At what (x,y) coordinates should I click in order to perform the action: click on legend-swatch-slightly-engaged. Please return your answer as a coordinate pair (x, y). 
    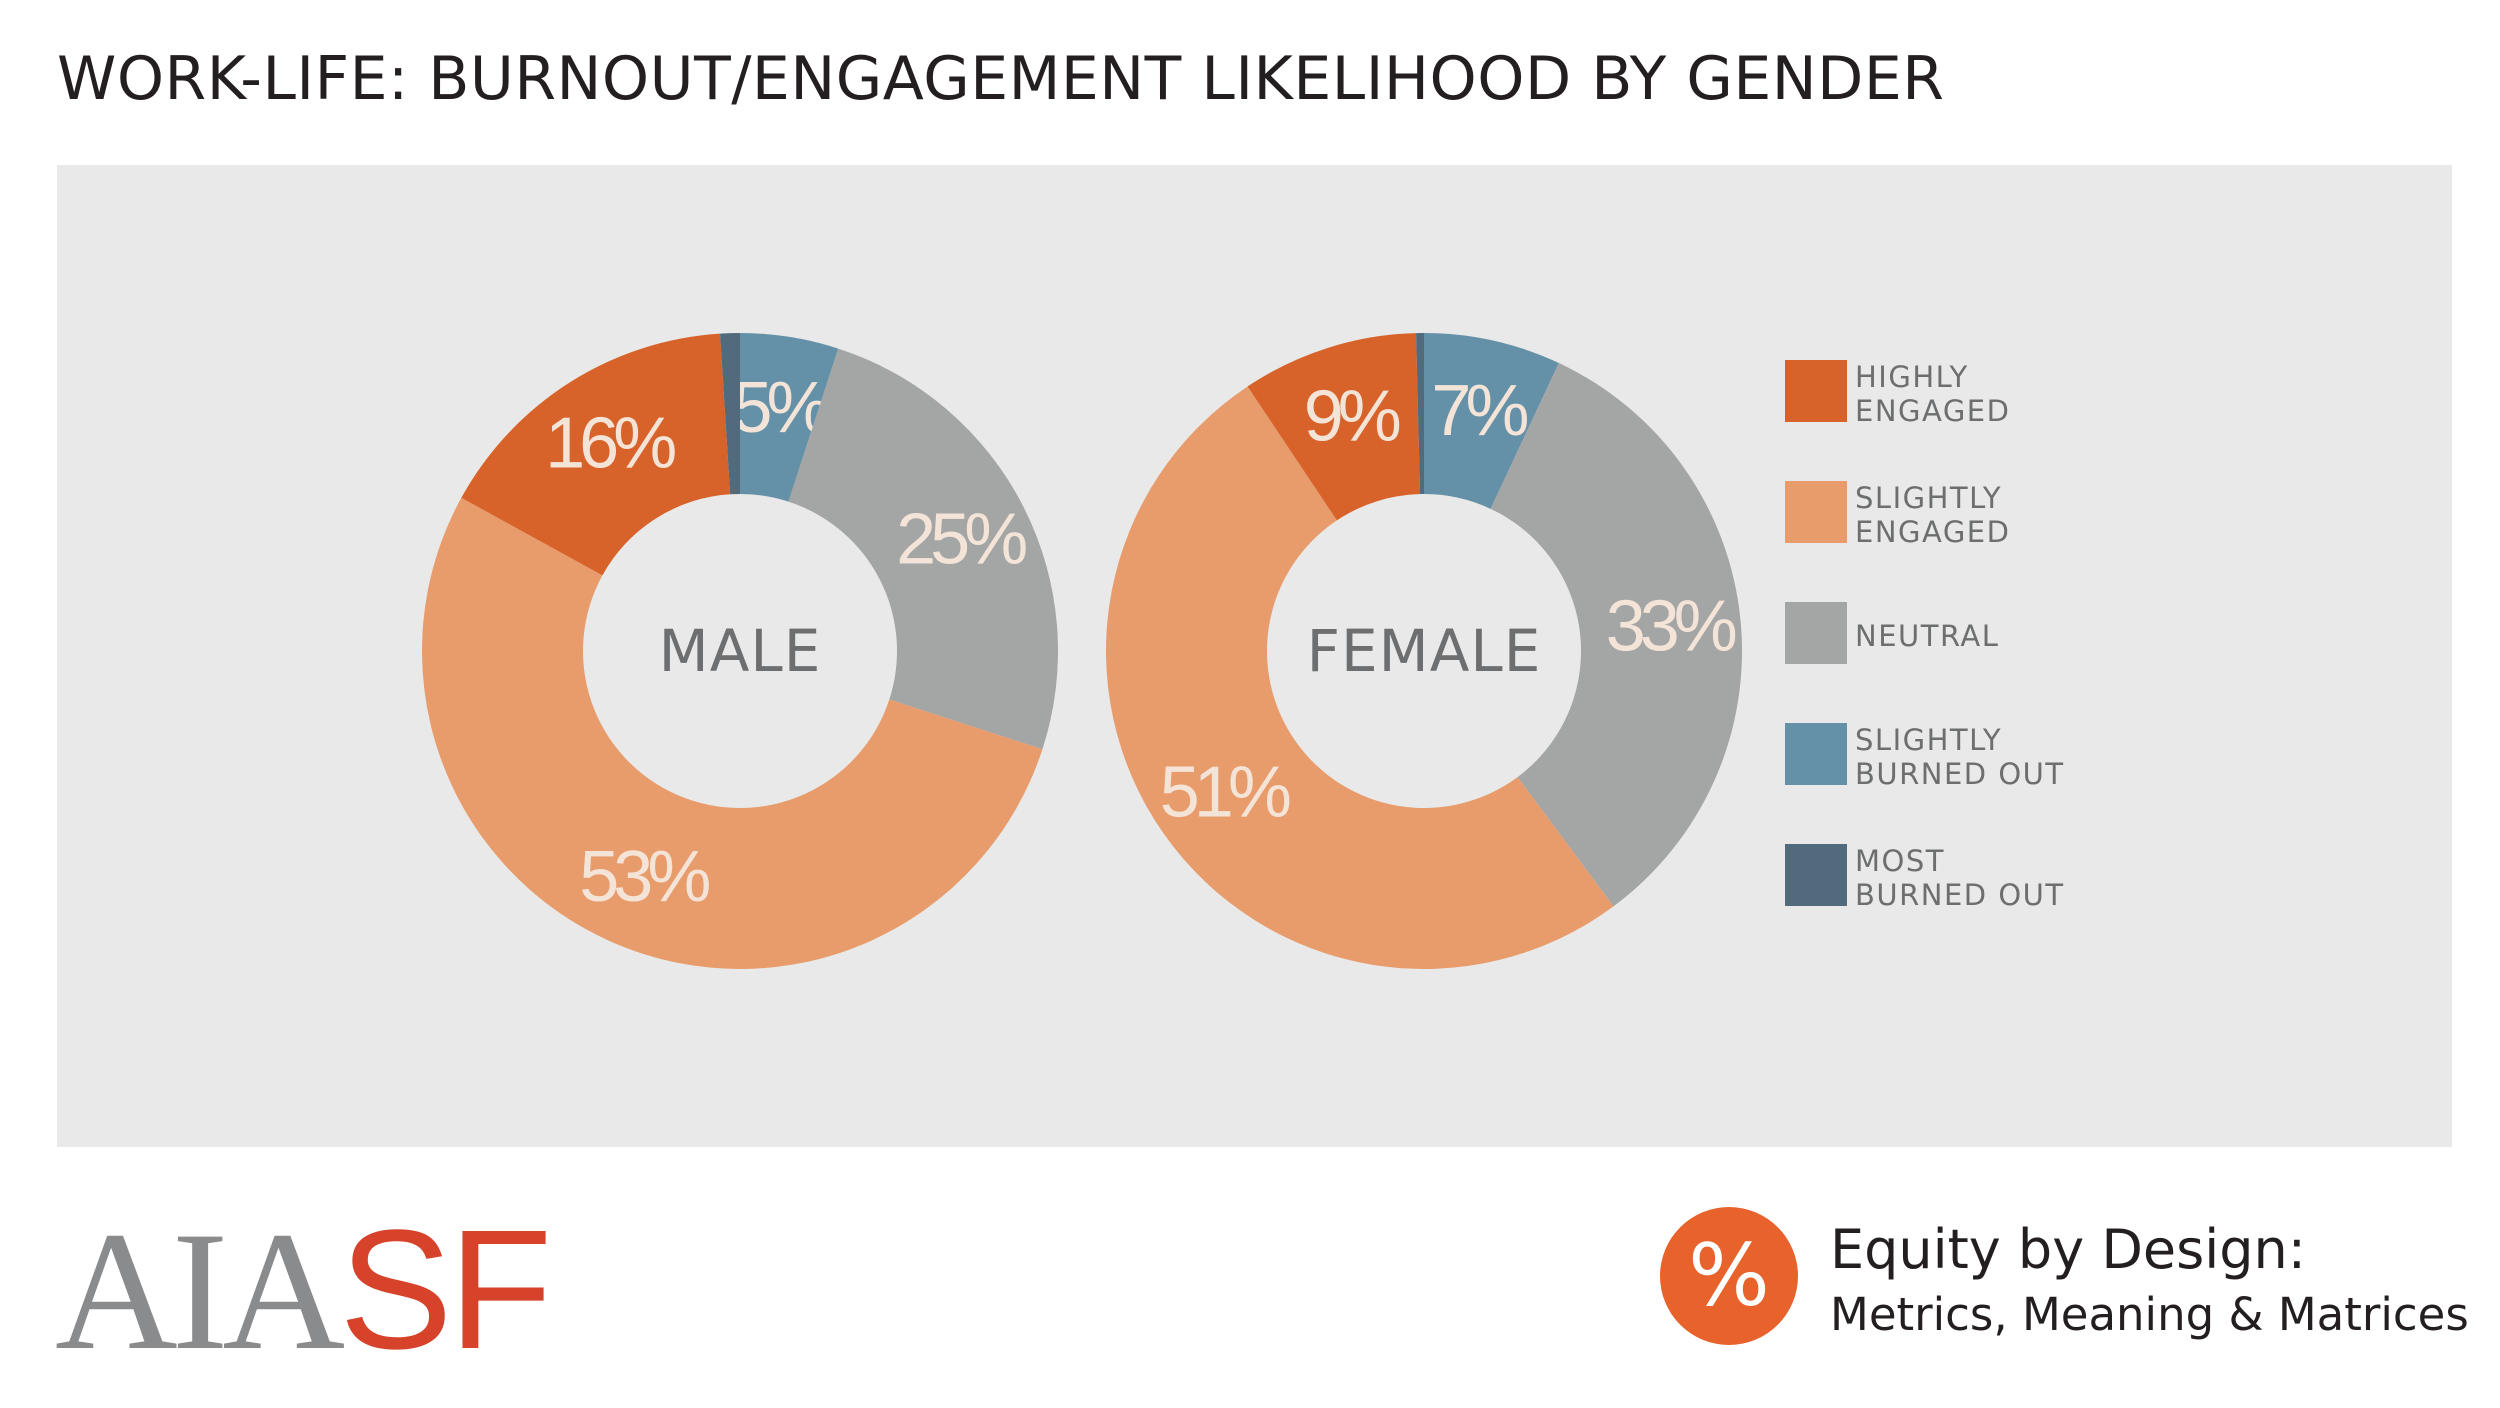
    Looking at the image, I should click on (1816, 512).